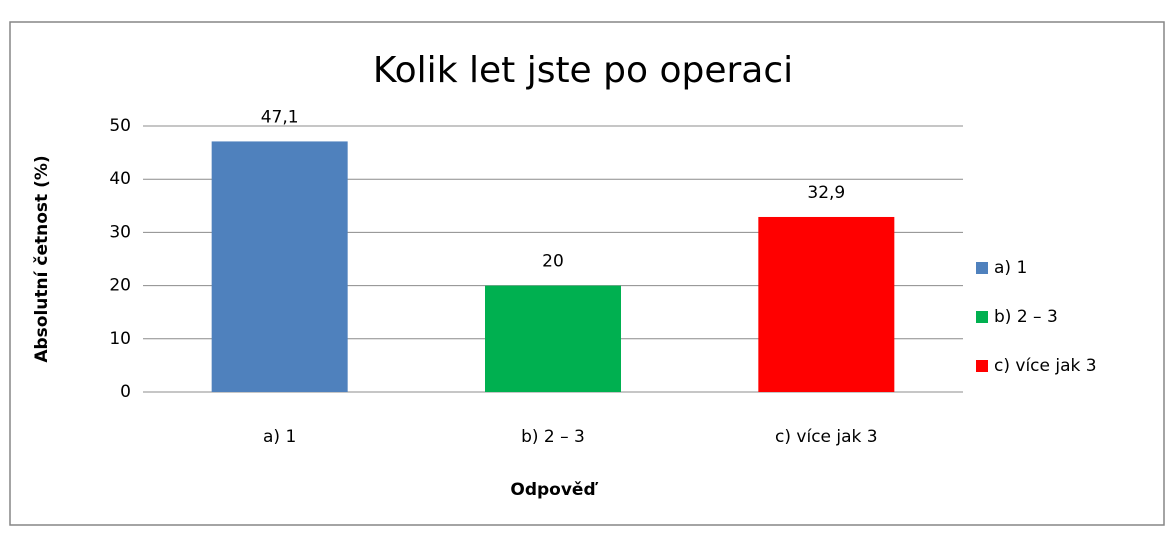  Describe the element at coordinates (1045, 366) in the screenshot. I see `legend-label: c) více jak 3` at that location.